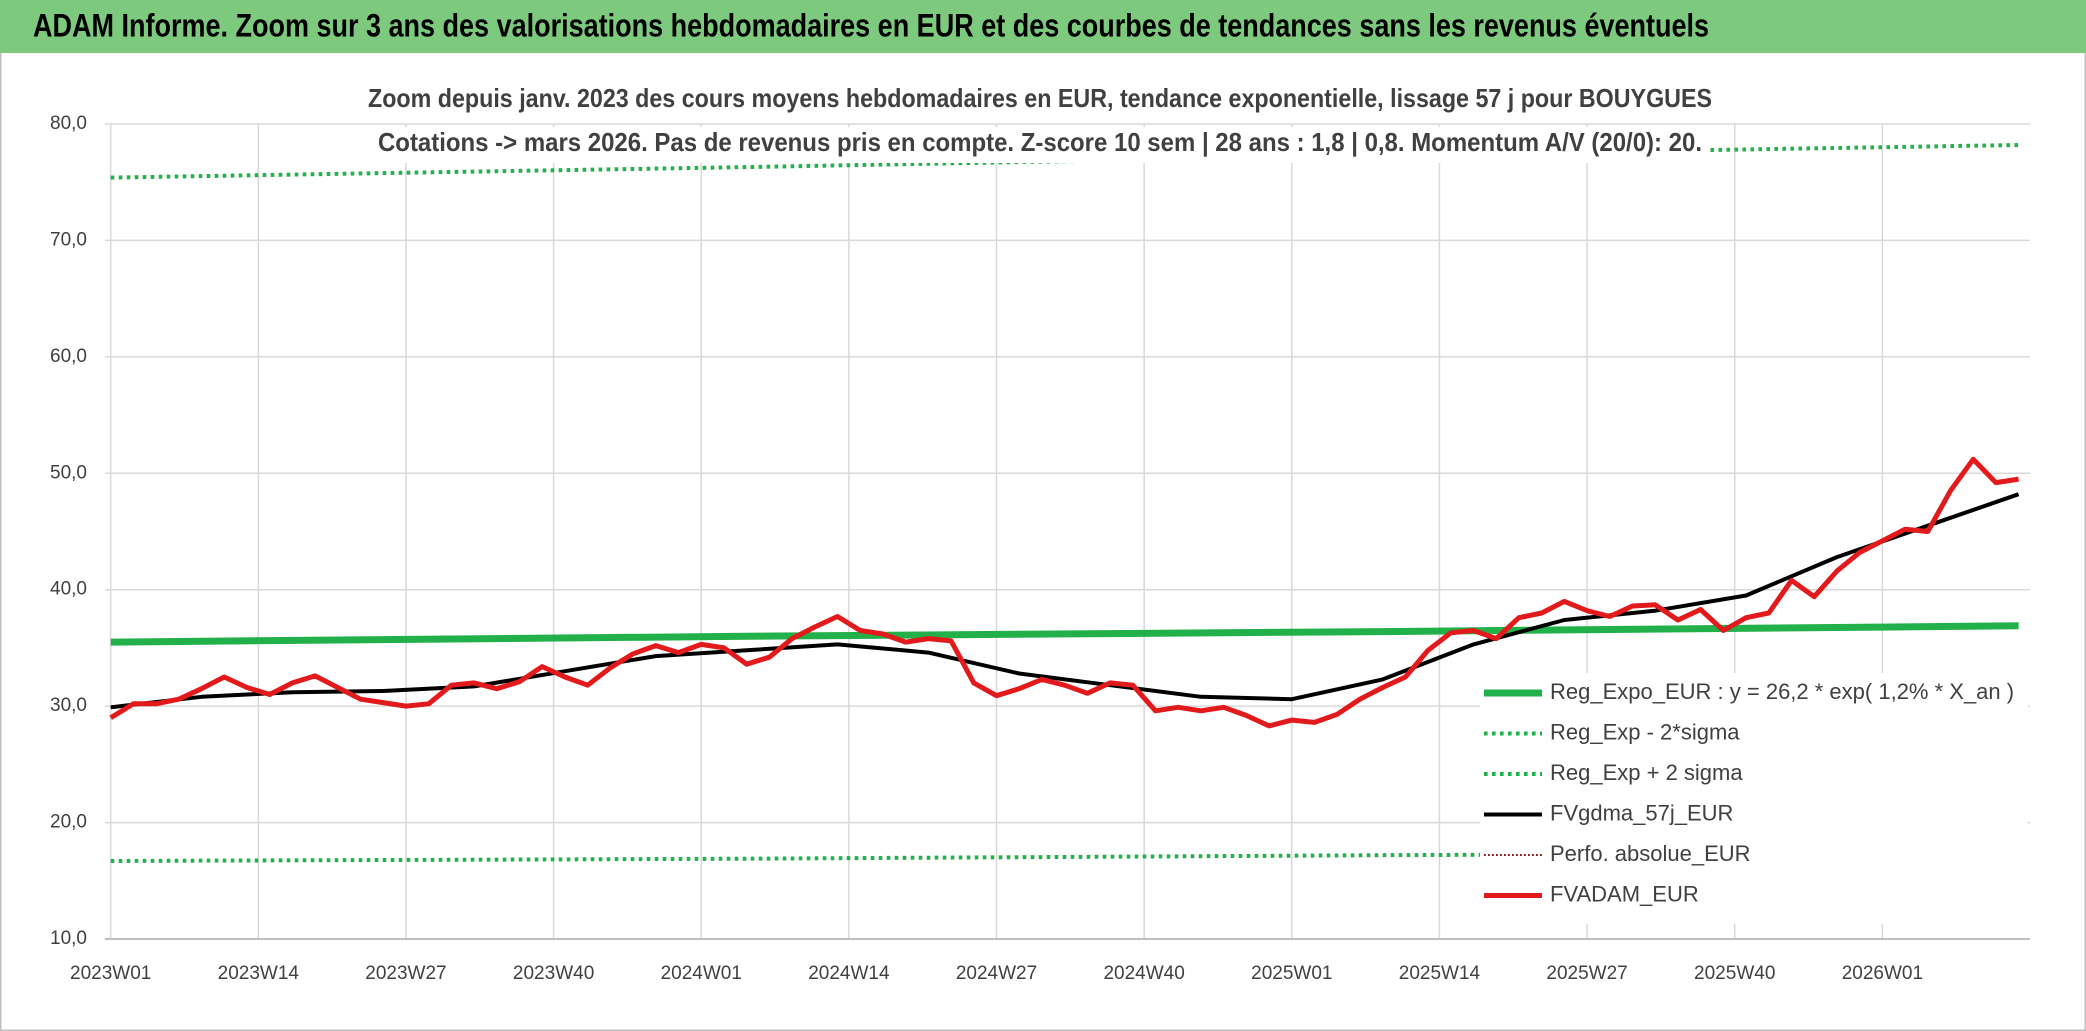  I want to click on y-tick-label: 10,0, so click(68, 938).